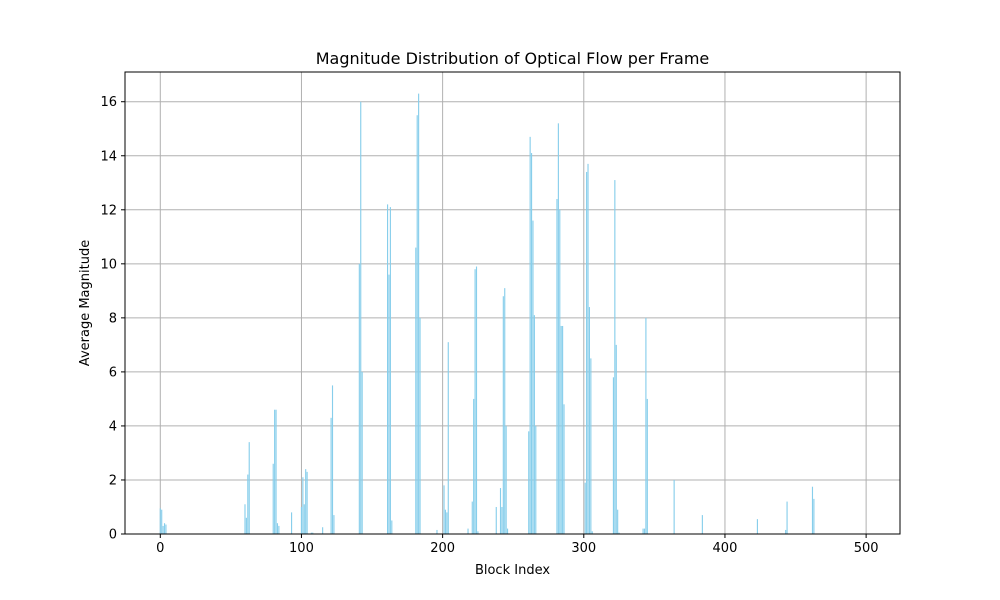  I want to click on y-tick-label: 0, so click(113, 535).